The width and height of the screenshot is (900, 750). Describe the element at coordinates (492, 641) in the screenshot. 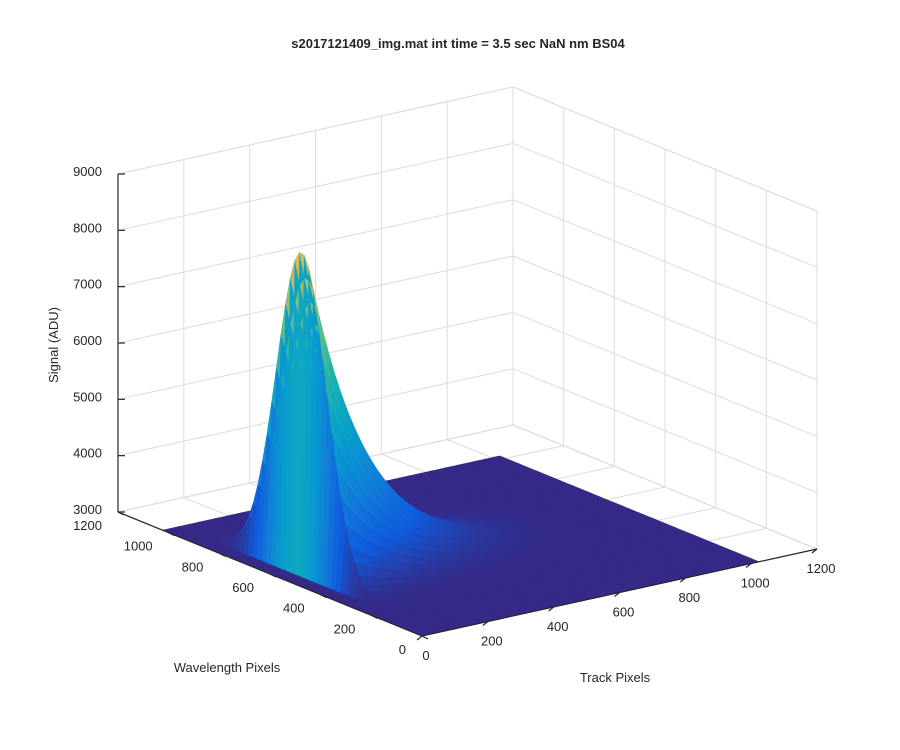

I see `x-tick-label: 200` at that location.